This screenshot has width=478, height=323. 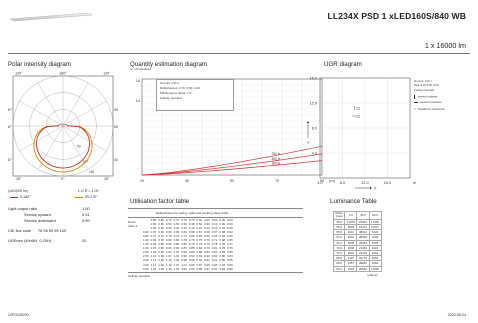 I want to click on room-index-cell: 2.00, so click(x=146, y=252).